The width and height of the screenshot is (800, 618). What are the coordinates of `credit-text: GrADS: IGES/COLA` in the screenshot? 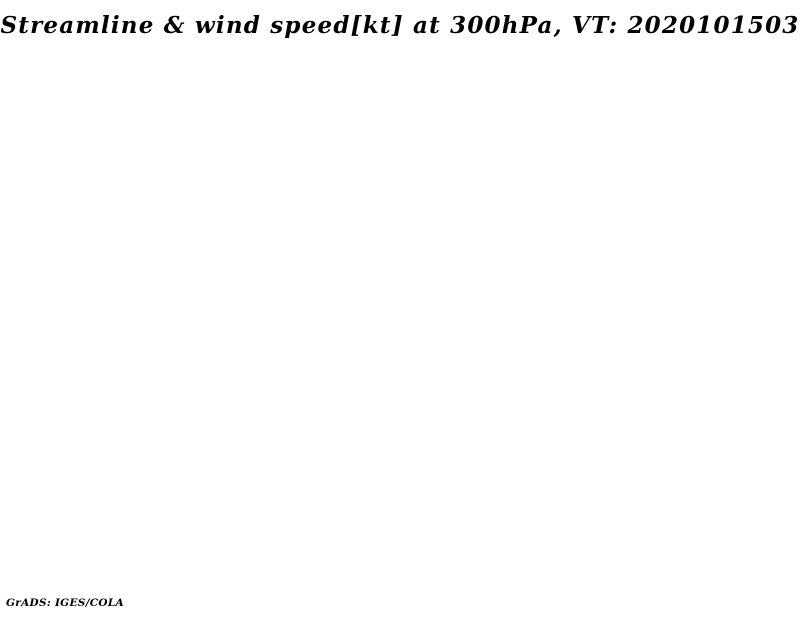 It's located at (65, 603).